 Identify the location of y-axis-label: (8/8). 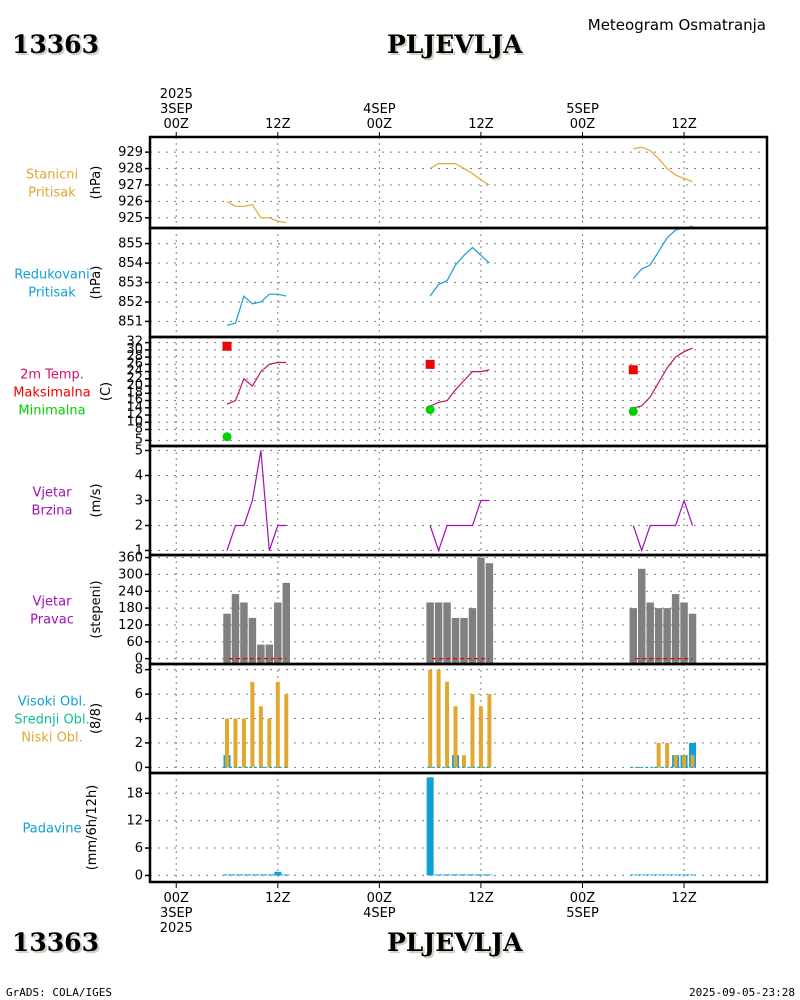
(96, 718).